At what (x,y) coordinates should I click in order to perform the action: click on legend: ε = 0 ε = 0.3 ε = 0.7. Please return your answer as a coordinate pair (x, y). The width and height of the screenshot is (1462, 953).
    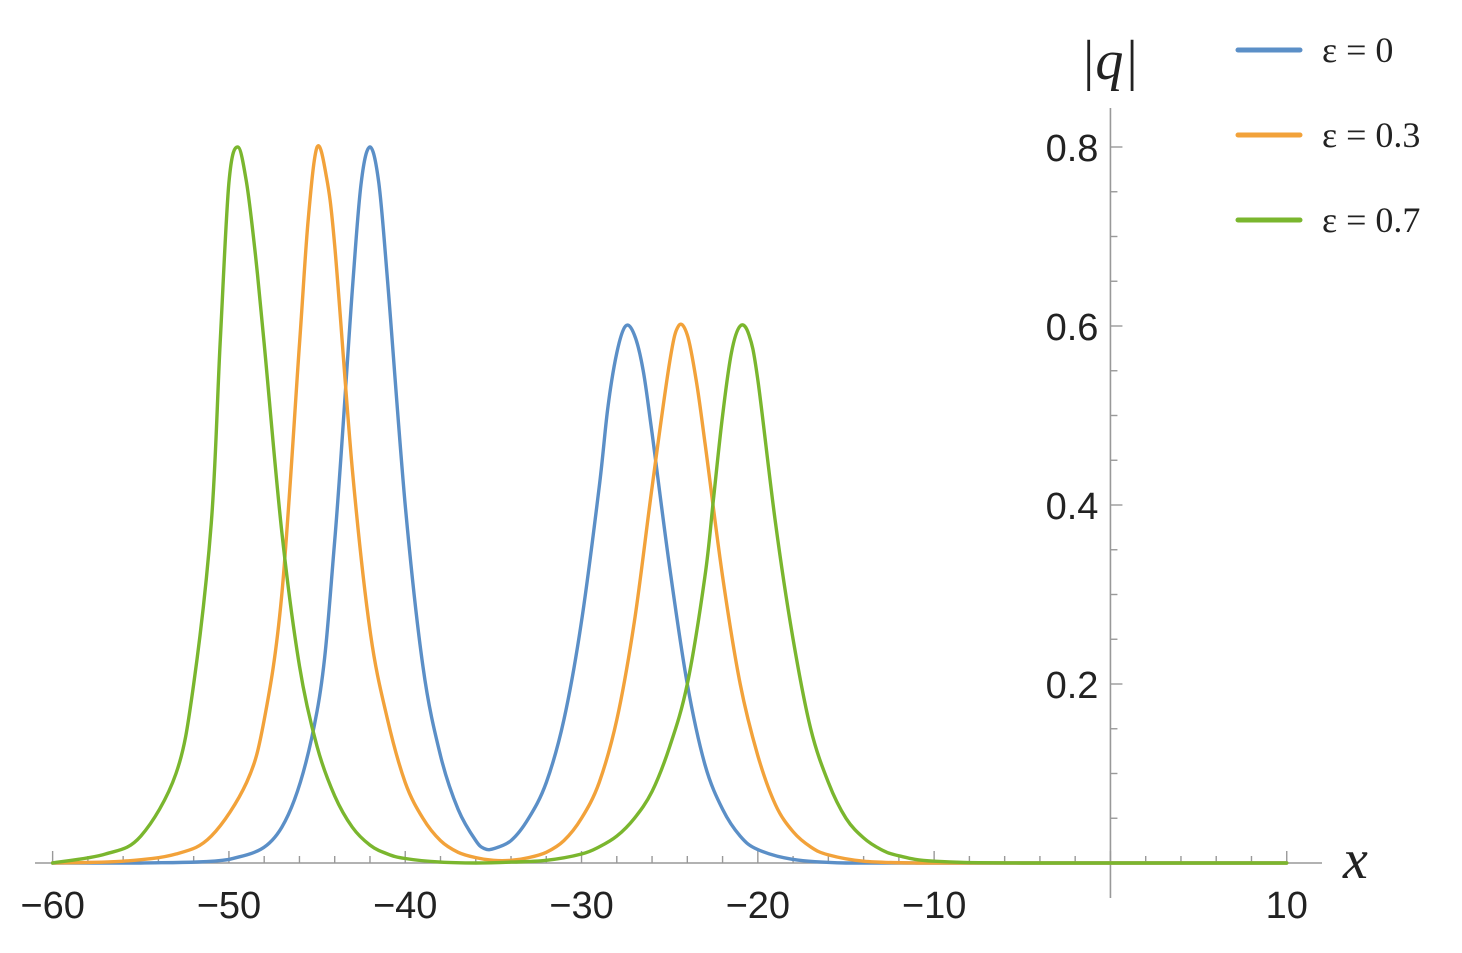
    Looking at the image, I should click on (1327, 135).